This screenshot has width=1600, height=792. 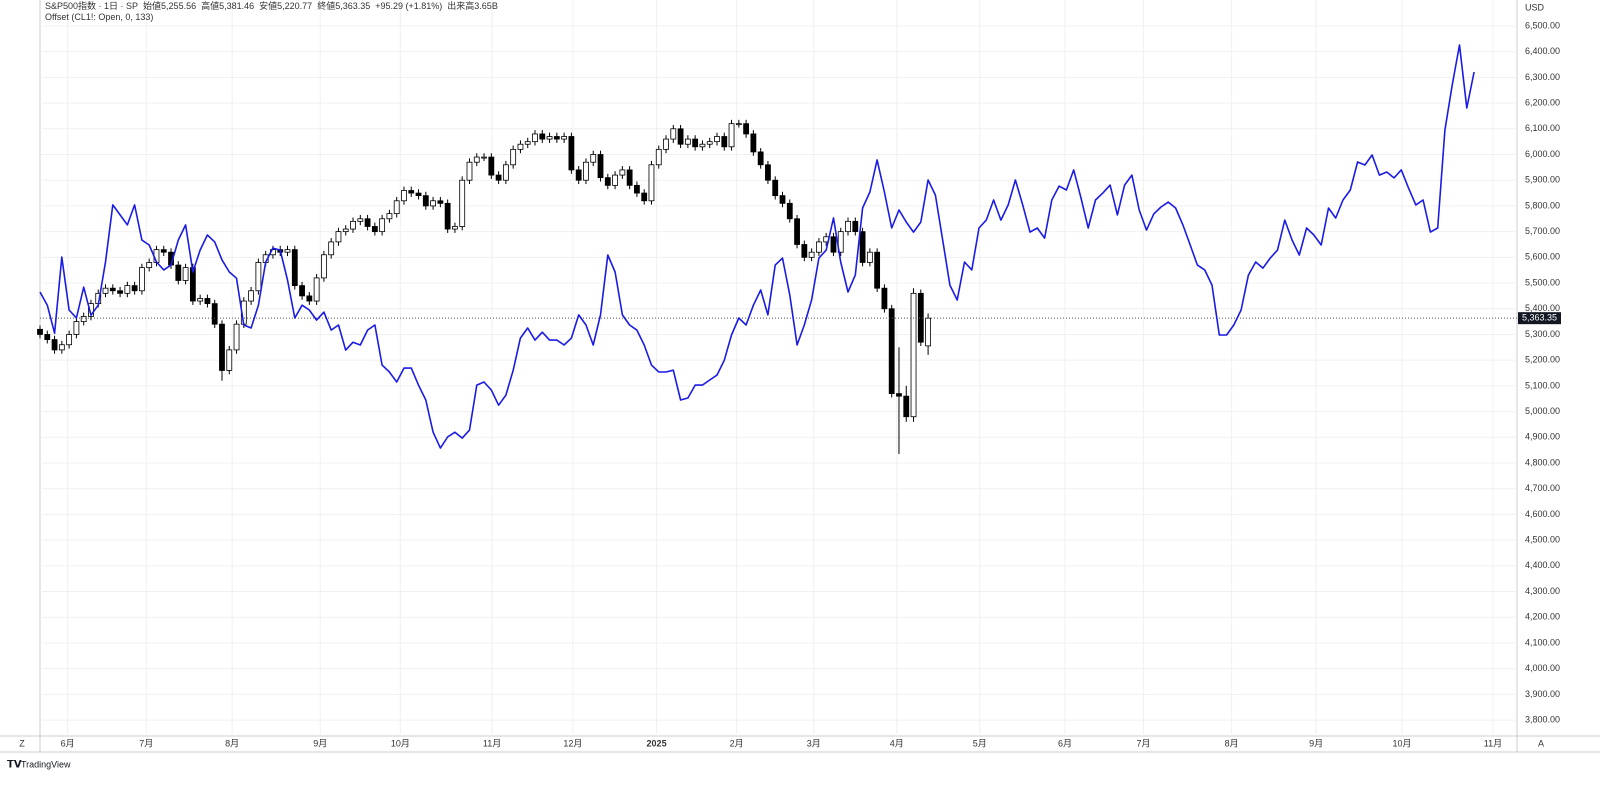 What do you see at coordinates (1542, 411) in the screenshot?
I see `y-tick-label: 5,000.00` at bounding box center [1542, 411].